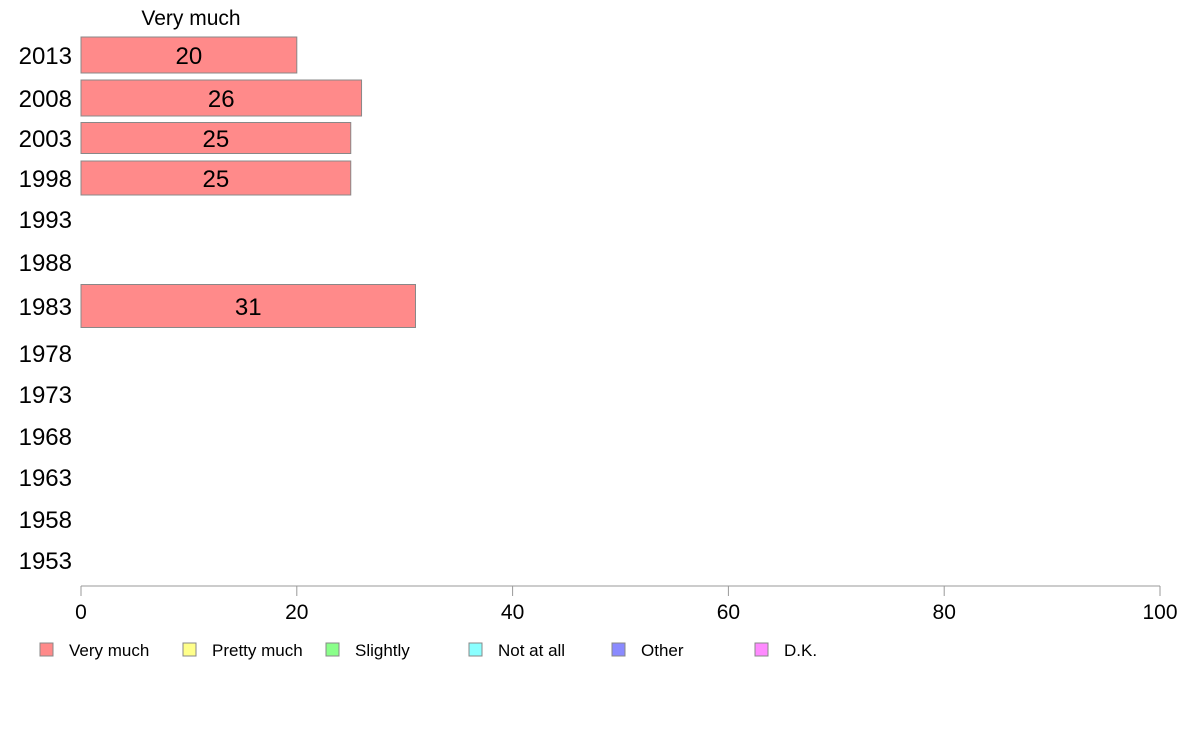 This screenshot has height=736, width=1188. I want to click on bar-1983, so click(248, 306).